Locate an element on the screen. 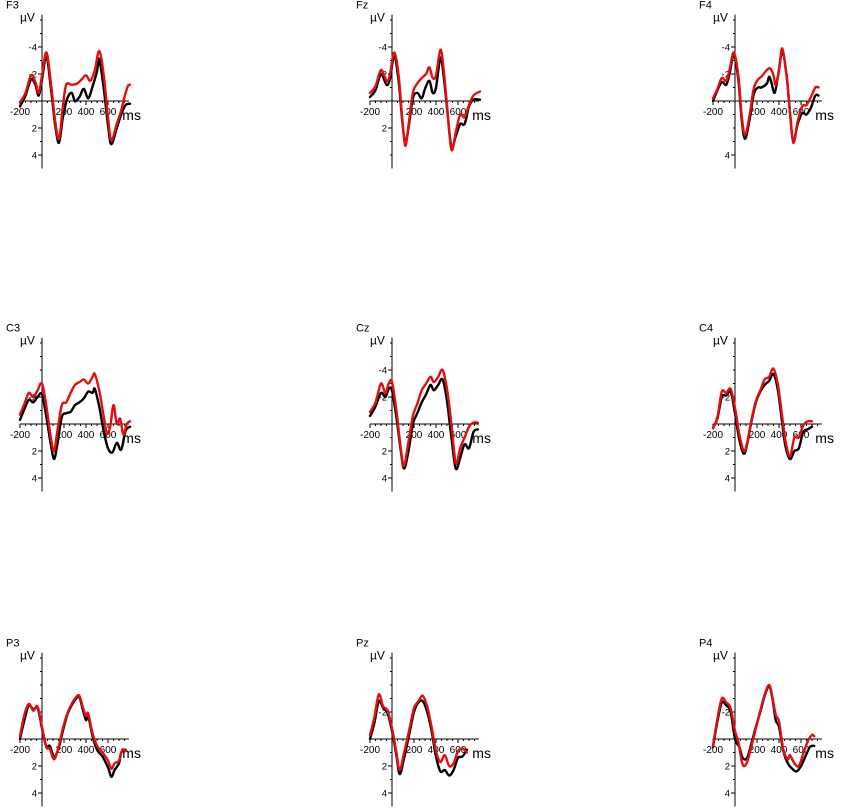 The width and height of the screenshot is (864, 811). panel-title: Cz is located at coordinates (362, 329).